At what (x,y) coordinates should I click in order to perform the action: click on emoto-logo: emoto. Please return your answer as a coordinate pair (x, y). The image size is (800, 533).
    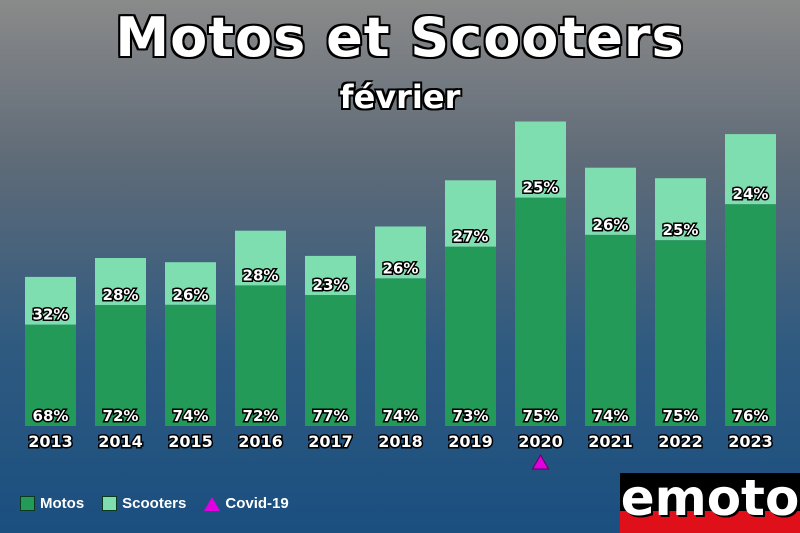
    Looking at the image, I should click on (710, 503).